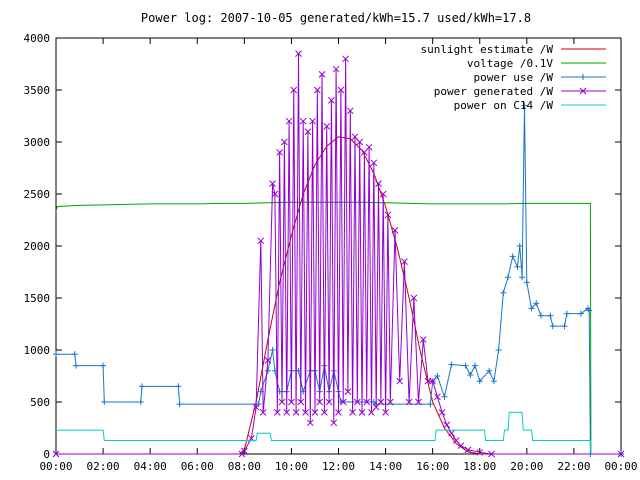 This screenshot has width=640, height=480. What do you see at coordinates (46, 454) in the screenshot?
I see `y-tick-label: 0` at bounding box center [46, 454].